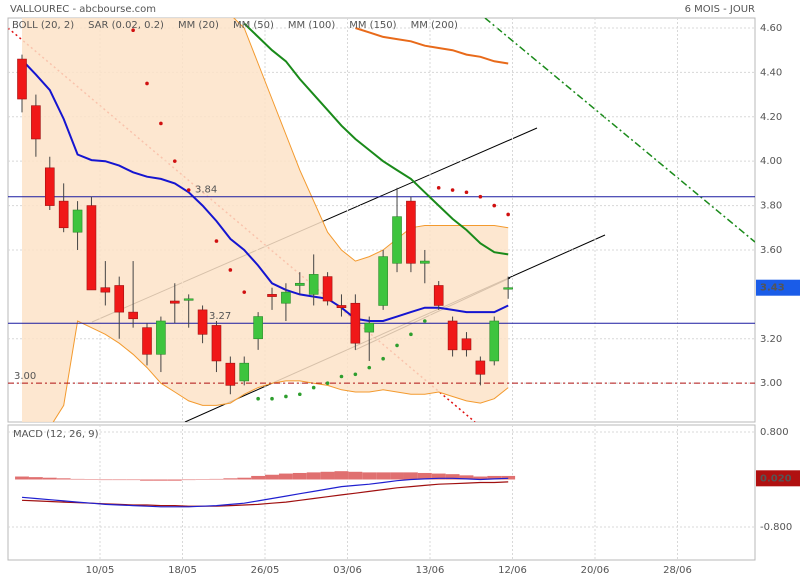  I want to click on y-tick-label: 4.60, so click(771, 28).